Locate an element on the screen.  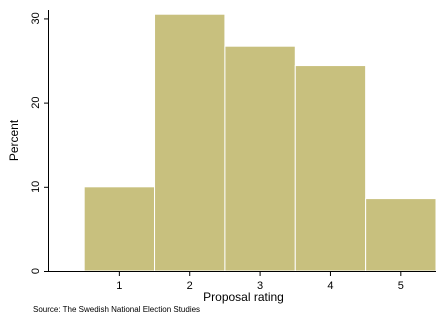
x-axis-ticks: 1 2 3 4 5 is located at coordinates (260, 281).